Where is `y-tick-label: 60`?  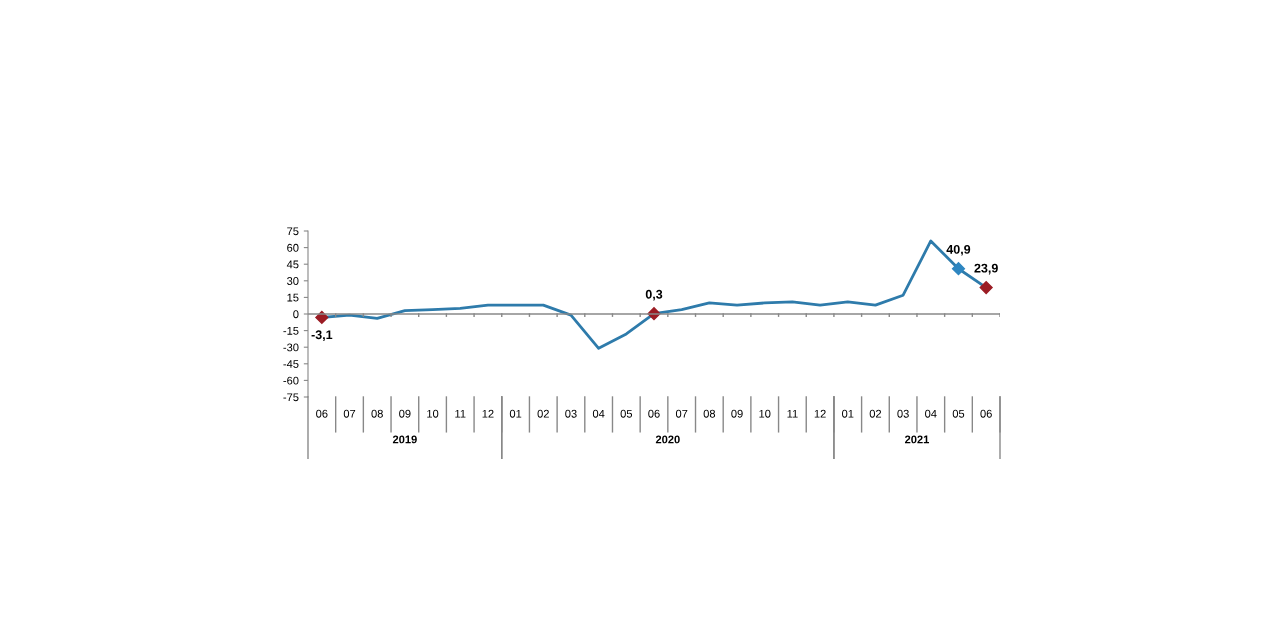 y-tick-label: 60 is located at coordinates (293, 247).